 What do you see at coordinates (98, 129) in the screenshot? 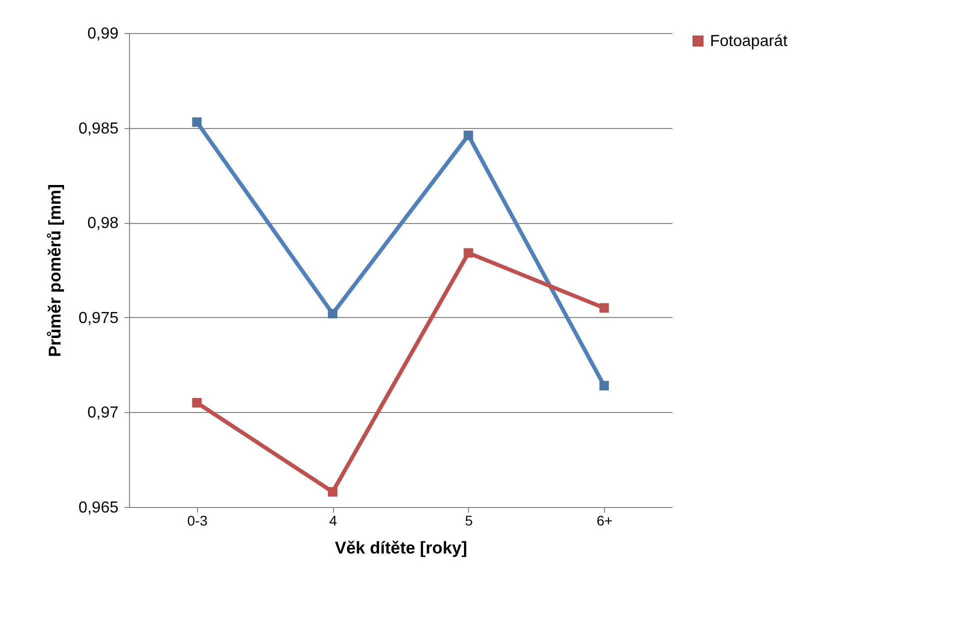
I see `y-tick-label: 0,985` at bounding box center [98, 129].